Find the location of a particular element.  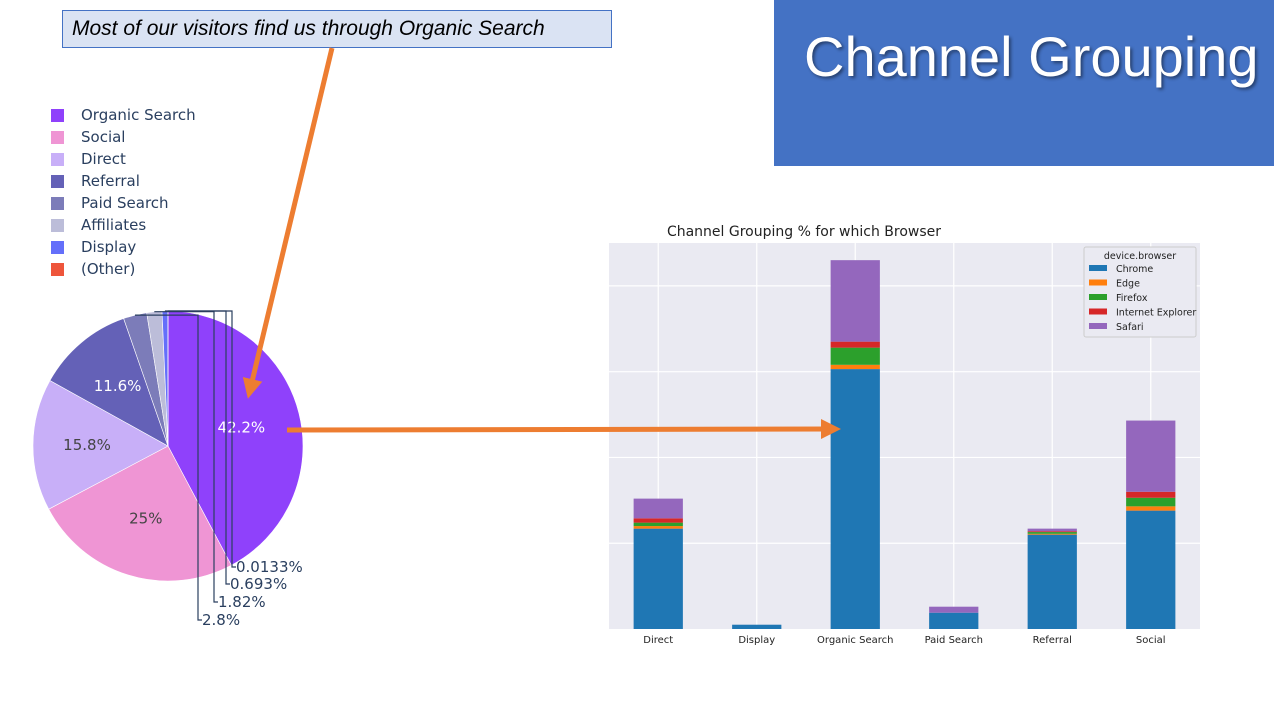

bar-segment-paid-search-chrome is located at coordinates (954, 620).